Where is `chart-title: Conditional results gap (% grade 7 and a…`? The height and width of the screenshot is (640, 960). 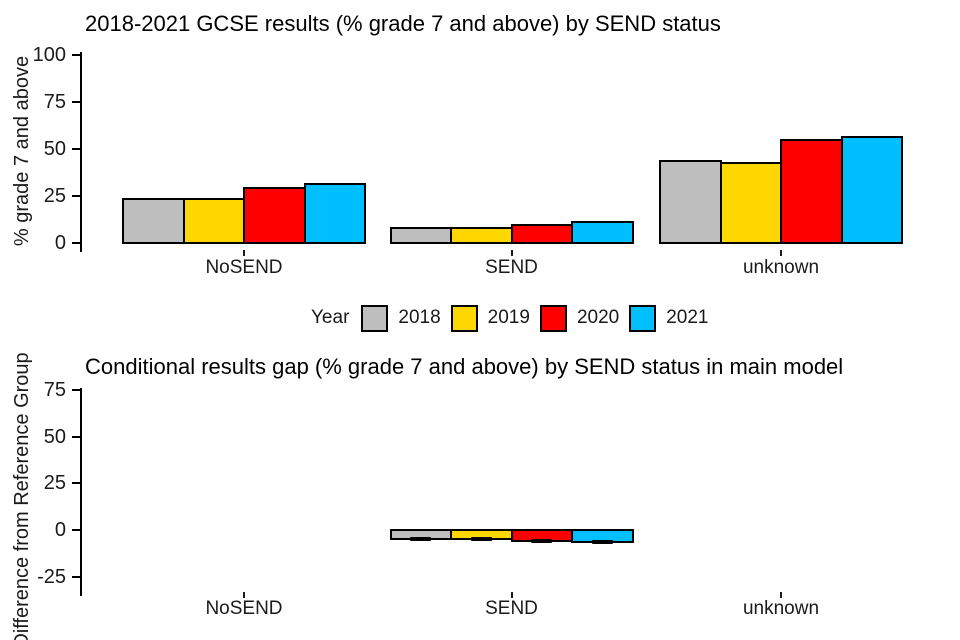
chart-title: Conditional results gap (% grade 7 and a… is located at coordinates (464, 366).